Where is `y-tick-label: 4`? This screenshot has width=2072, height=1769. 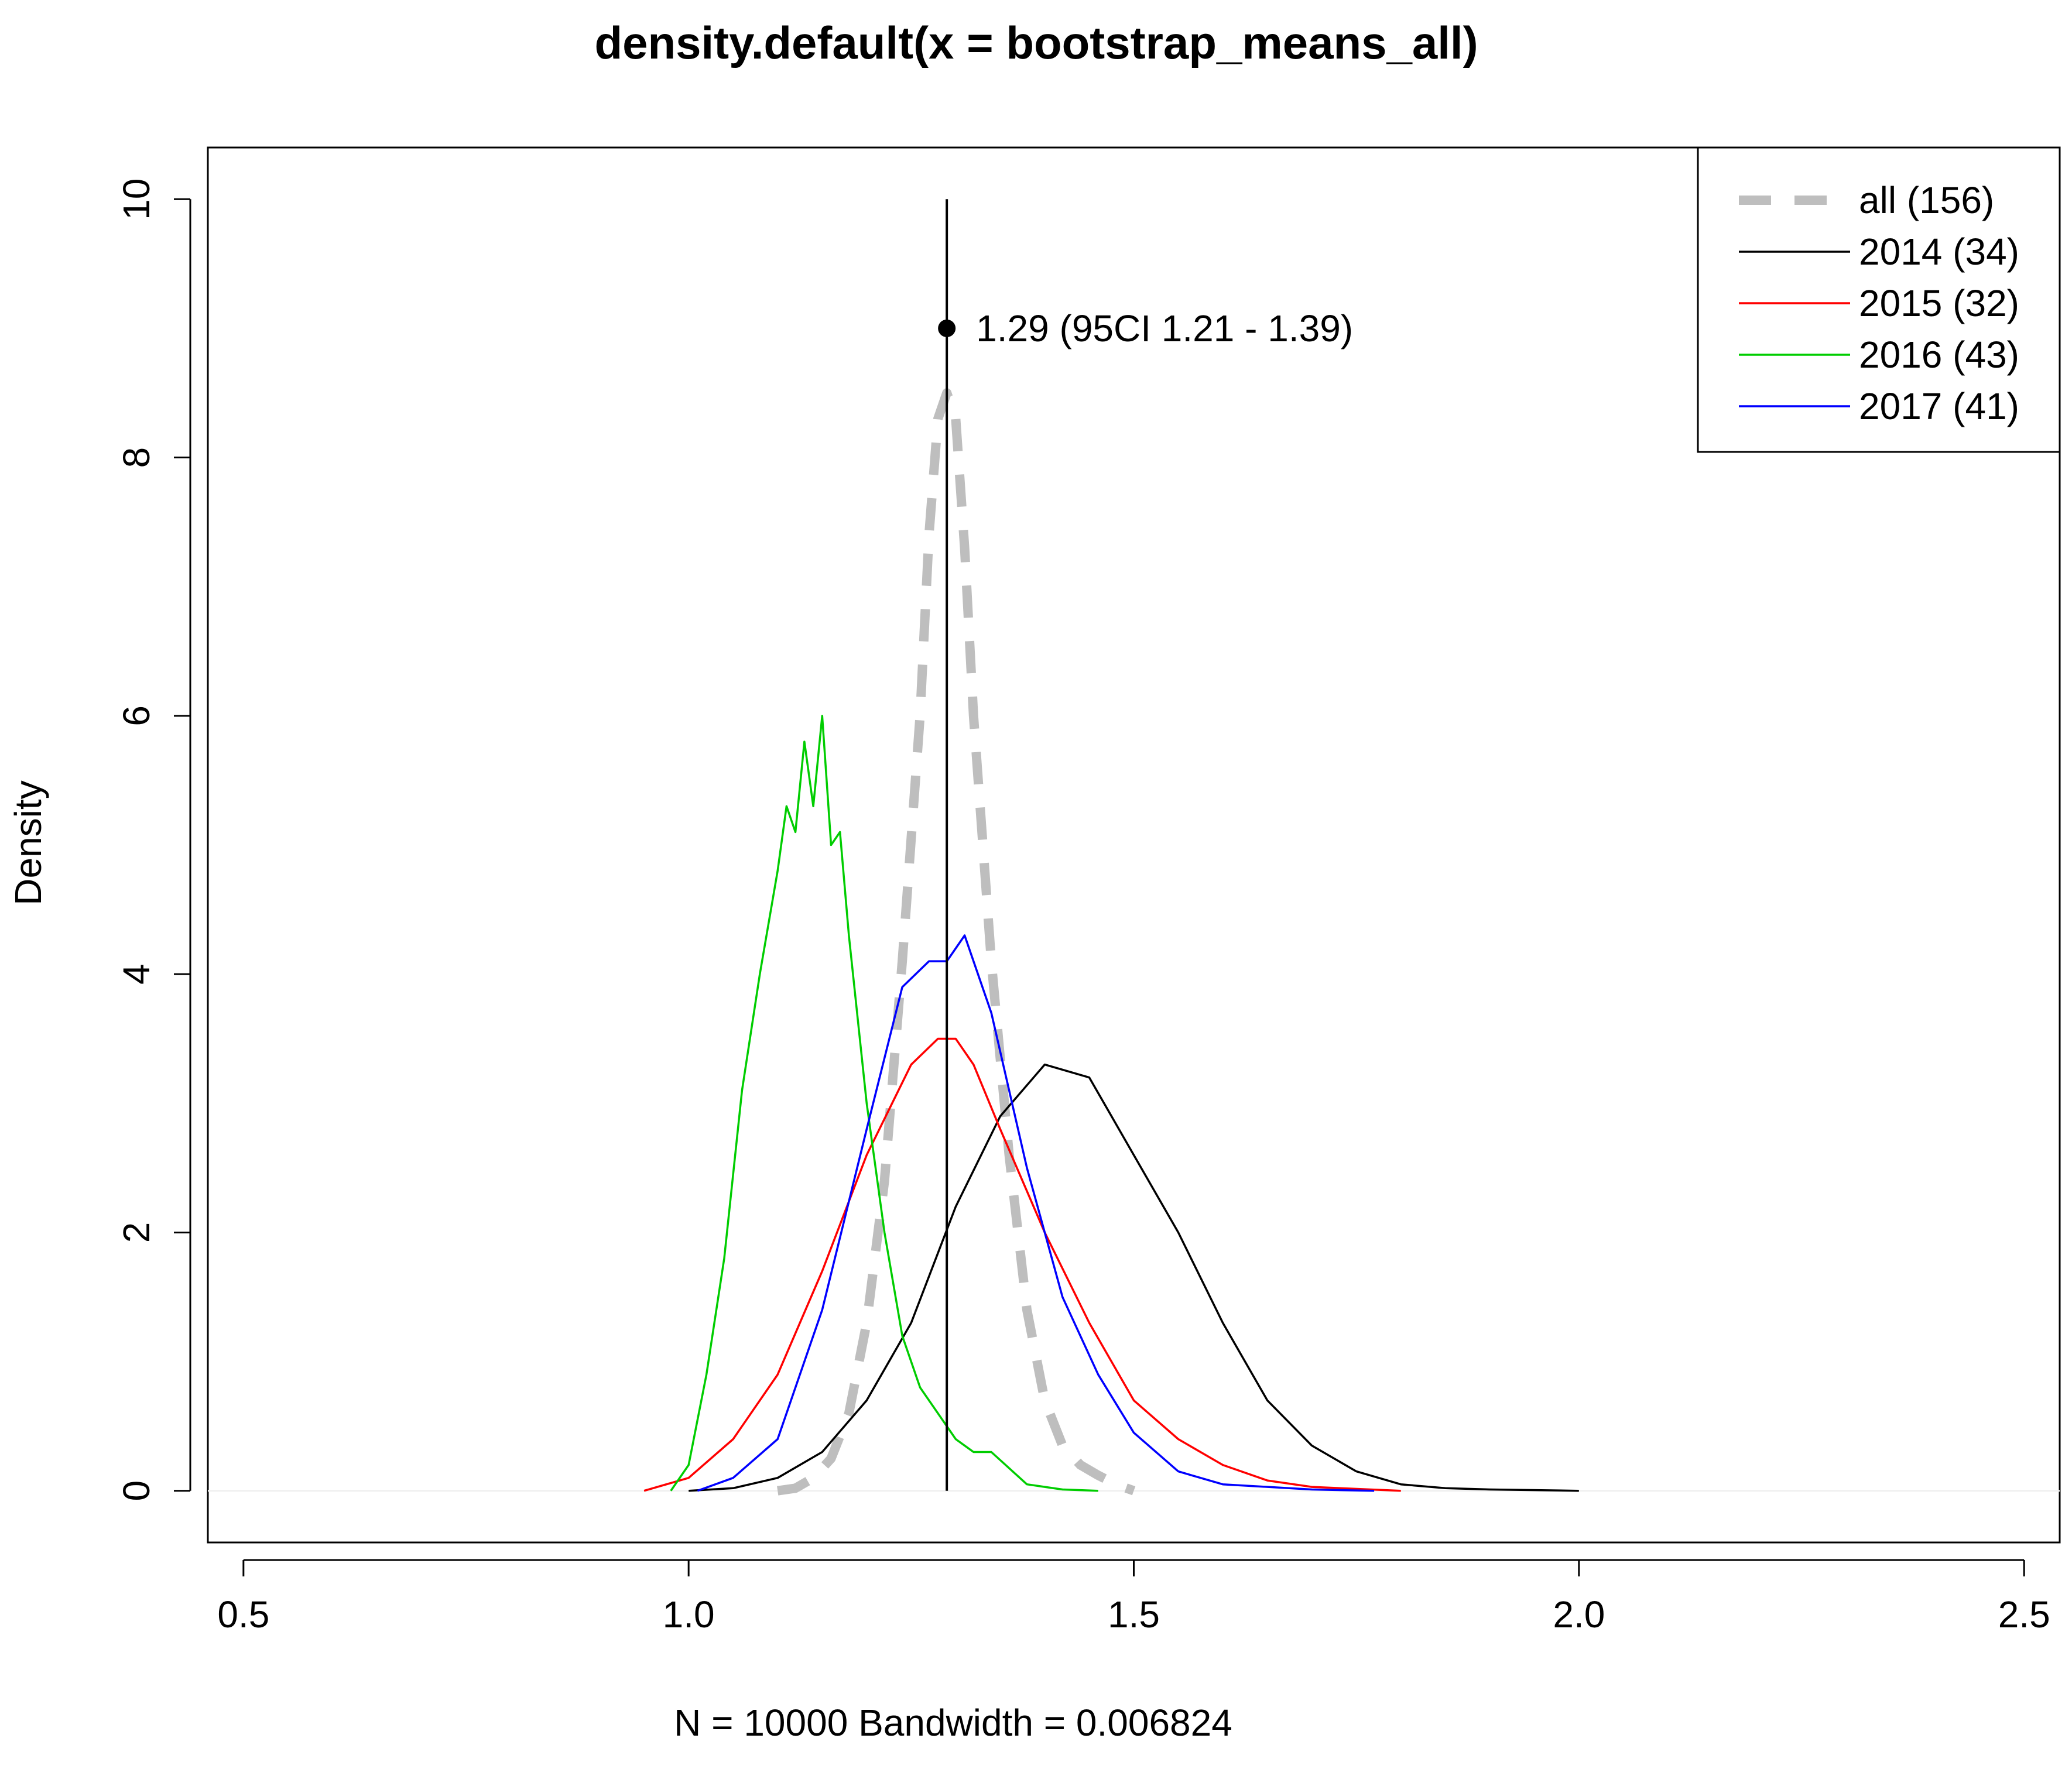 y-tick-label: 4 is located at coordinates (136, 974).